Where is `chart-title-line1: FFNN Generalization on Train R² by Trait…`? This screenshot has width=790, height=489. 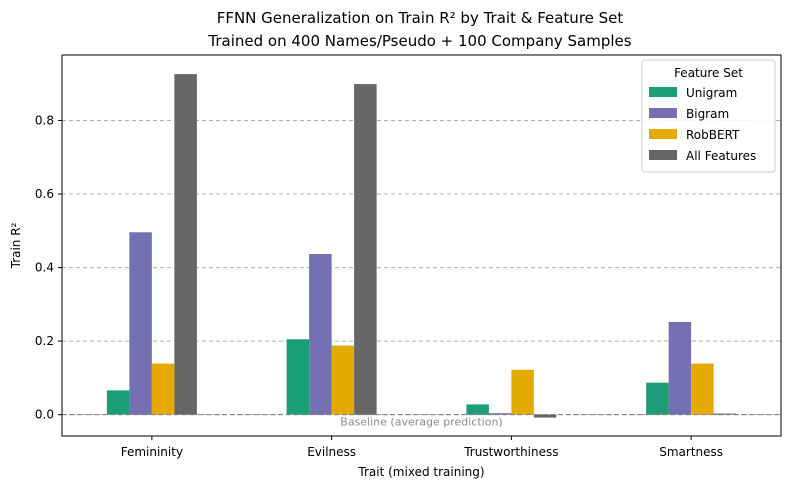
chart-title-line1: FFNN Generalization on Train R² by Trait… is located at coordinates (420, 18).